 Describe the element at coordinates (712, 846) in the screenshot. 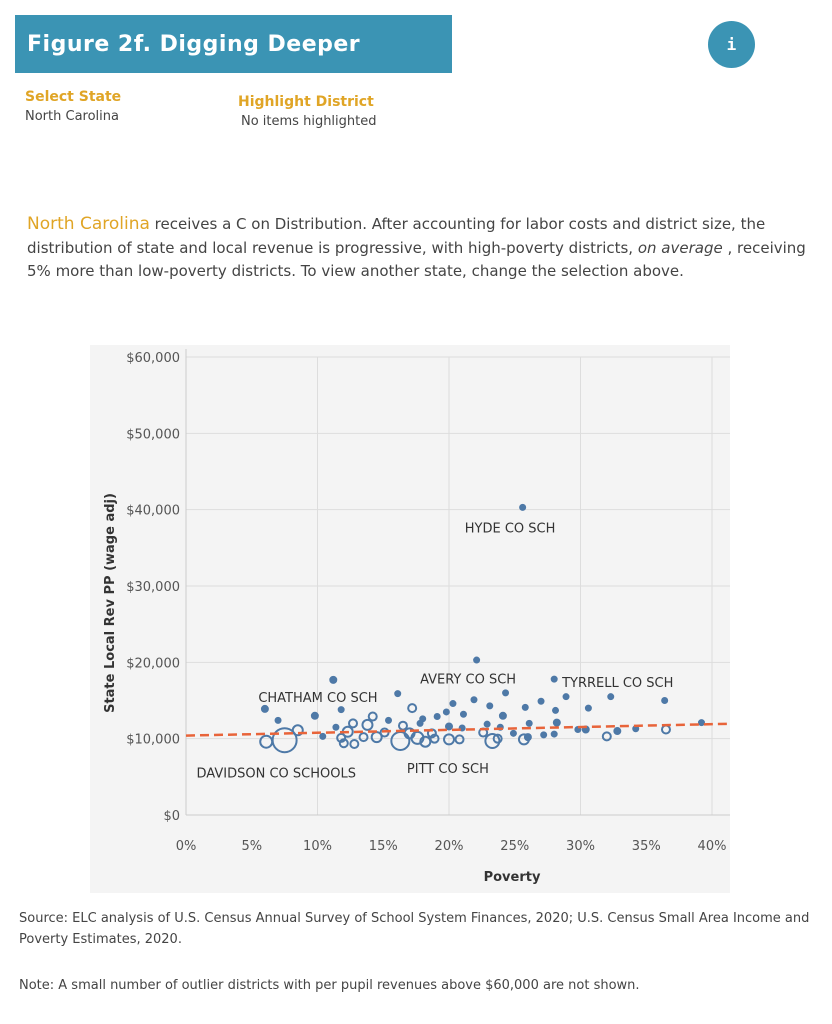

I see `x-tick-label: 40%` at that location.